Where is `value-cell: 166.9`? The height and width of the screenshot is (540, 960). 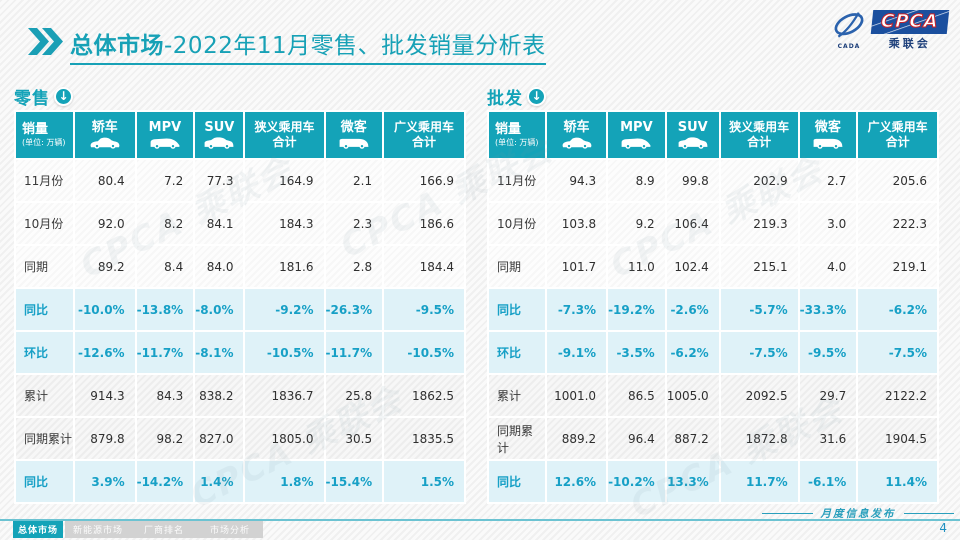 value-cell: 166.9 is located at coordinates (424, 180).